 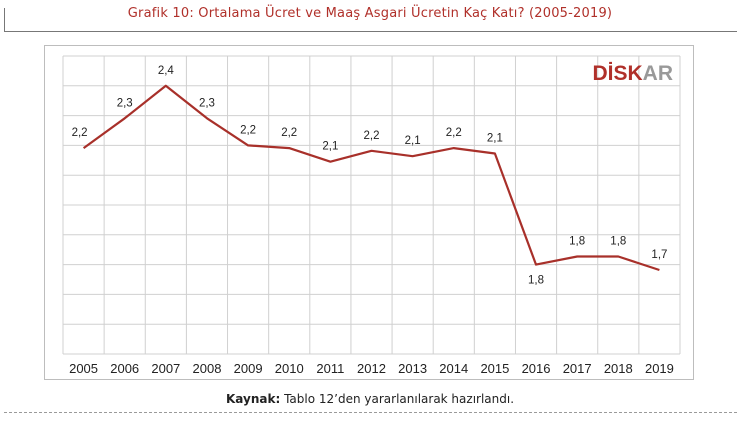 What do you see at coordinates (4, 20) in the screenshot?
I see `title-left-rule` at bounding box center [4, 20].